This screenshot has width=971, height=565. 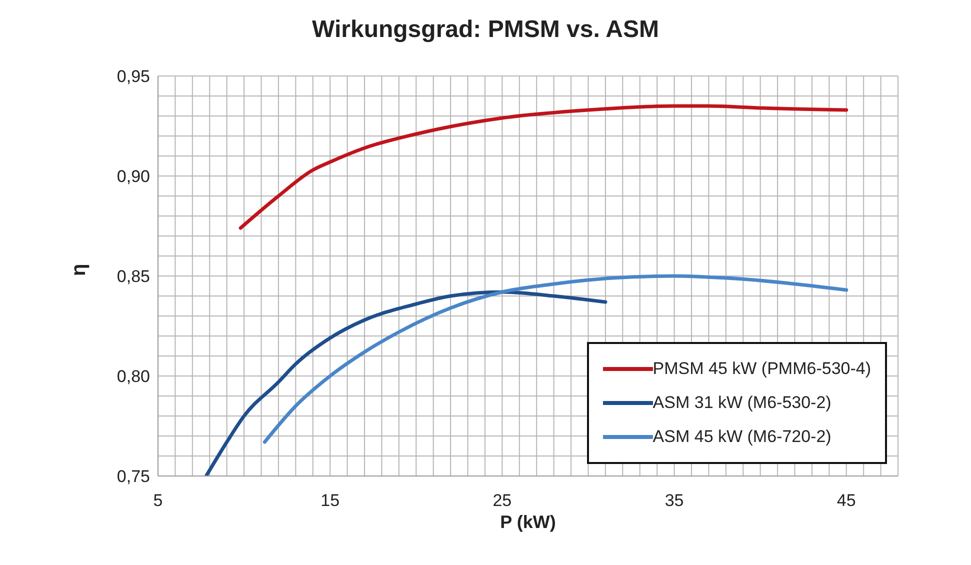 I want to click on x-tick-label: 25, so click(x=502, y=500).